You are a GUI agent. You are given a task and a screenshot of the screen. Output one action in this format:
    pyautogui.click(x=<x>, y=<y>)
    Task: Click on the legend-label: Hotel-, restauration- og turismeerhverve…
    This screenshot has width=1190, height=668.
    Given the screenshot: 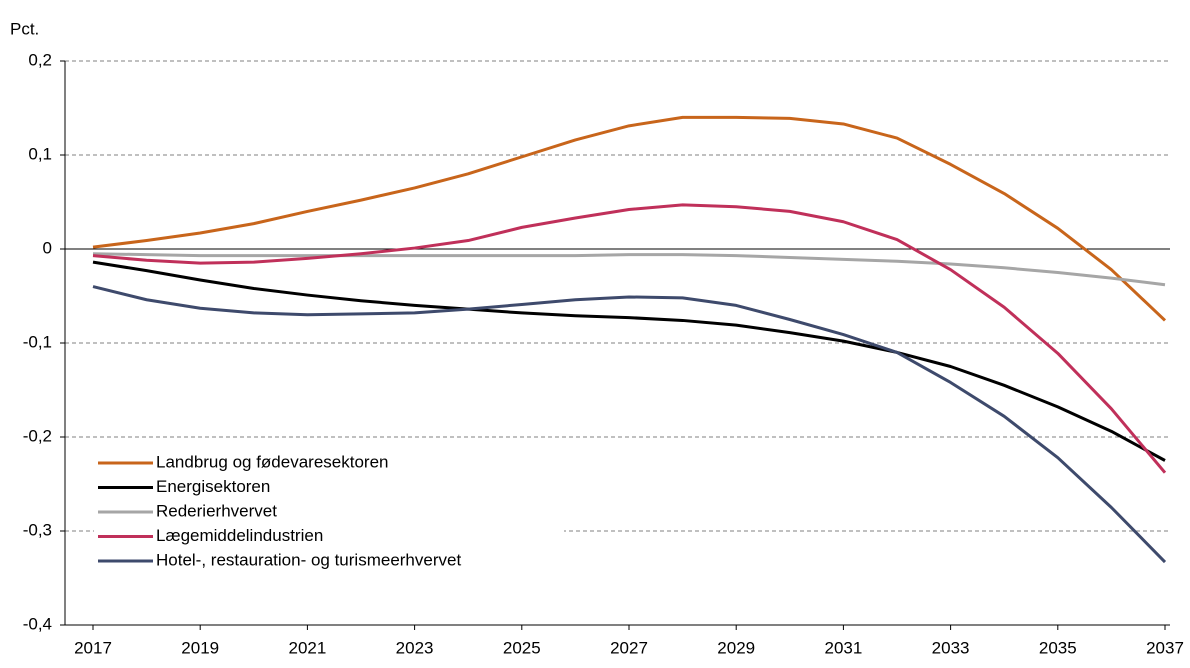 What is the action you would take?
    pyautogui.click(x=308, y=559)
    